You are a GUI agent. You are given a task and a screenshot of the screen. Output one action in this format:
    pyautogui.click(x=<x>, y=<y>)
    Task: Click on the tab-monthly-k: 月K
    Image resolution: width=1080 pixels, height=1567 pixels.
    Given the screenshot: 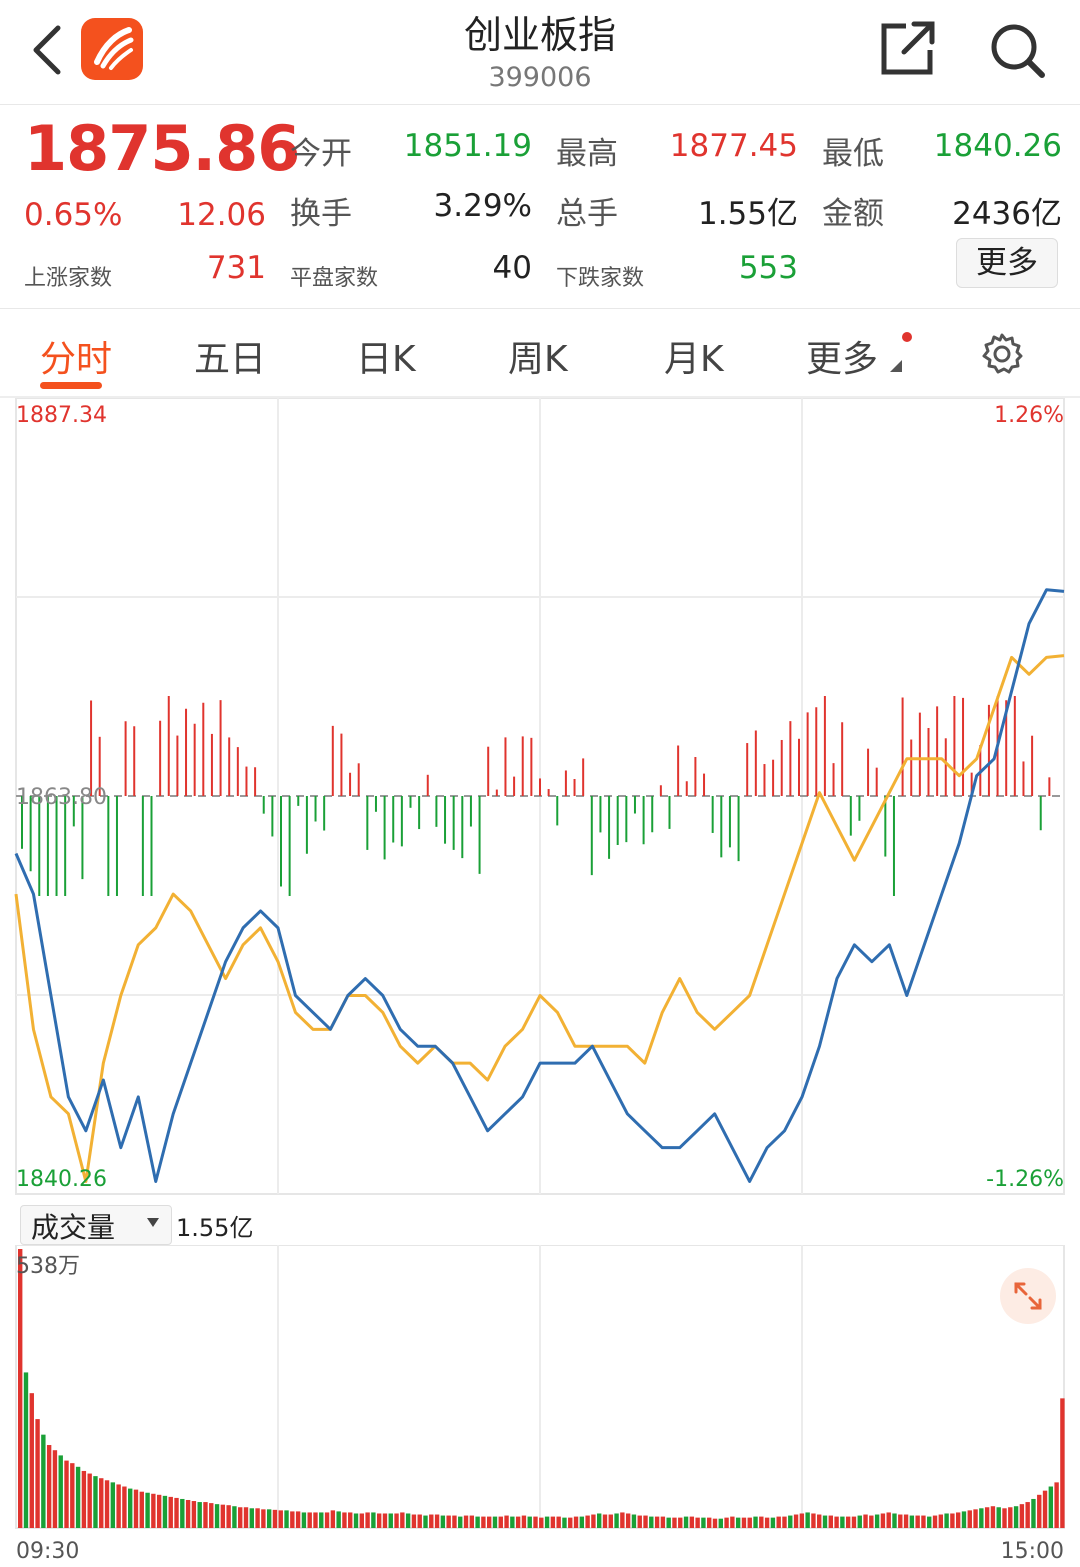 What is the action you would take?
    pyautogui.click(x=694, y=359)
    